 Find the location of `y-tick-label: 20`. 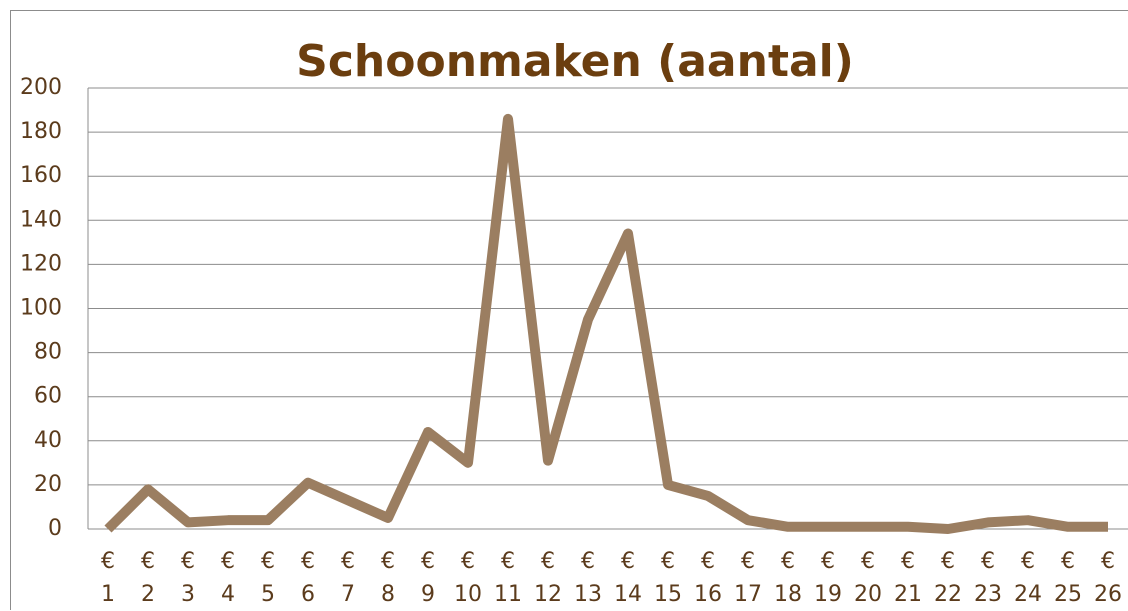

y-tick-label: 20 is located at coordinates (48, 484).